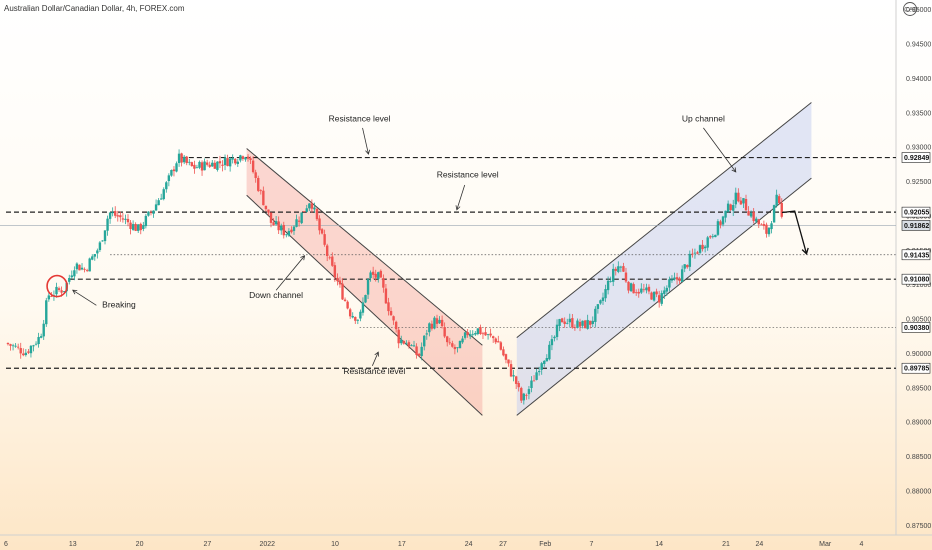 The image size is (932, 550). Describe the element at coordinates (267, 544) in the screenshot. I see `x-tick-label-4: 2022` at that location.